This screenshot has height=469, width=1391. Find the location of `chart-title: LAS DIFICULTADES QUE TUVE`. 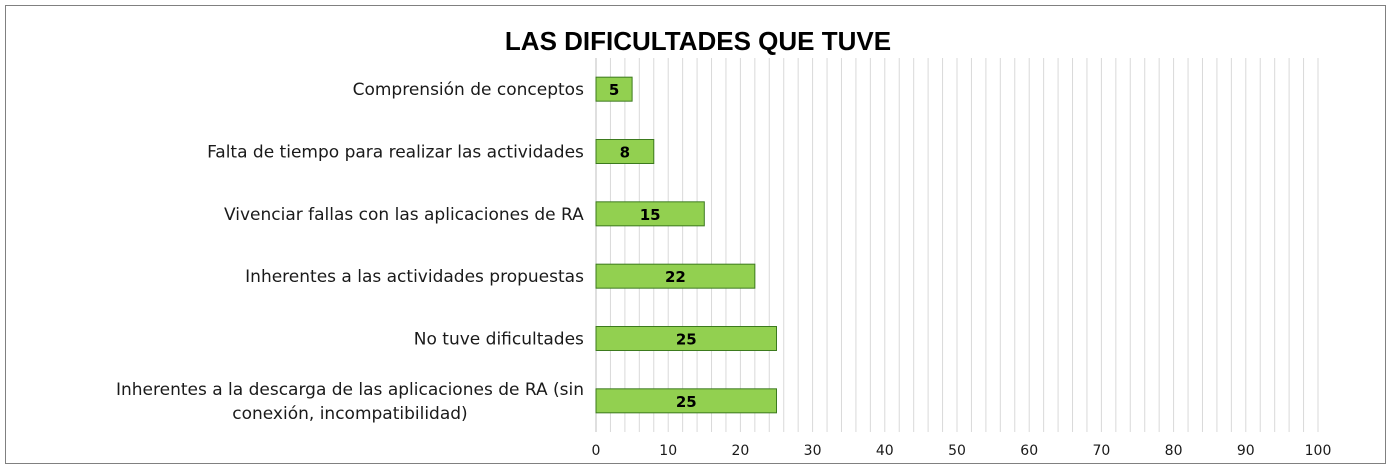

chart-title: LAS DIFICULTADES QUE TUVE is located at coordinates (698, 41).